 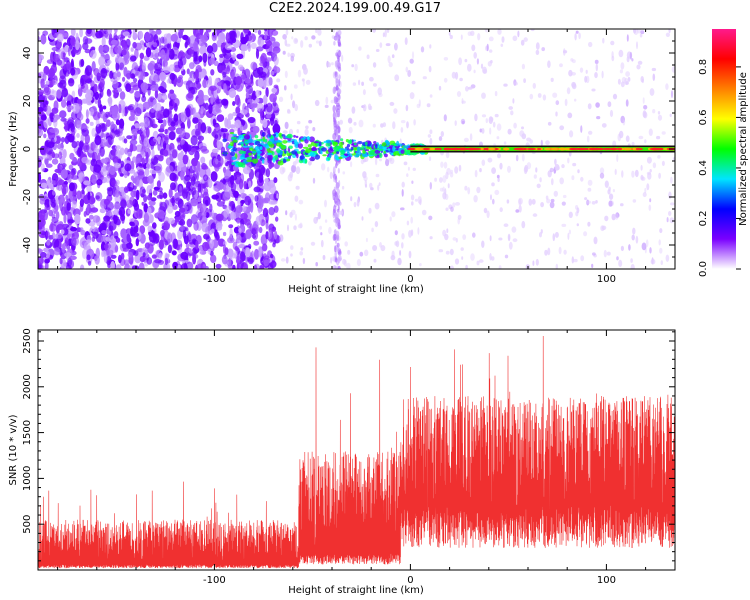 What do you see at coordinates (13, 149) in the screenshot?
I see `spectrogram-y-axis-label: Frequency (Hz)` at bounding box center [13, 149].